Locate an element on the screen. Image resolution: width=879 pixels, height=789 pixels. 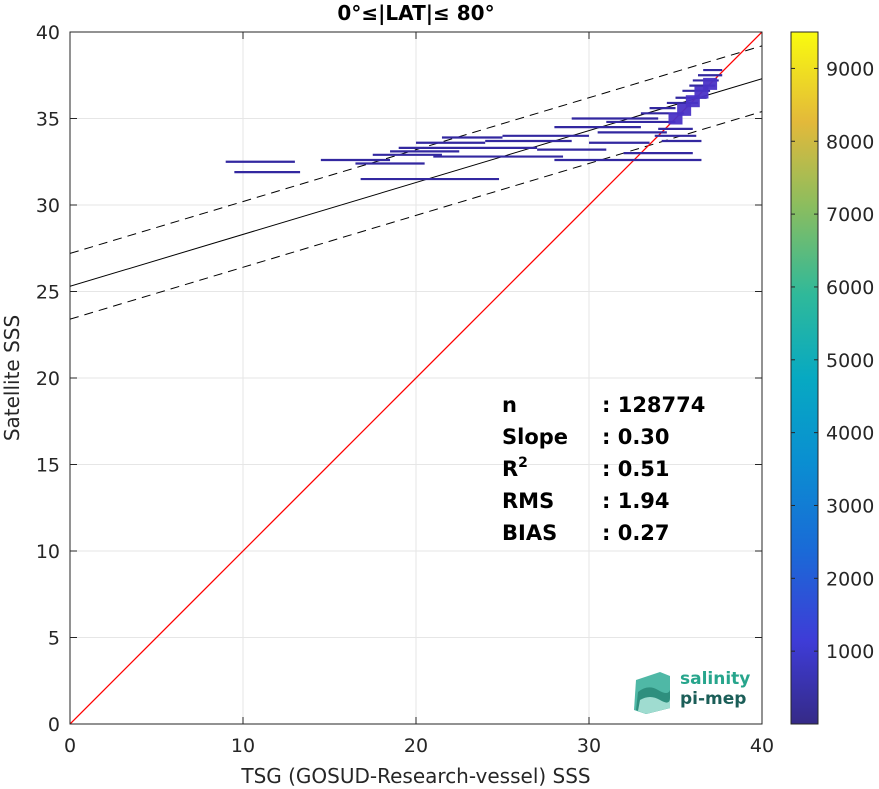
density-points is located at coordinates (474, 124).